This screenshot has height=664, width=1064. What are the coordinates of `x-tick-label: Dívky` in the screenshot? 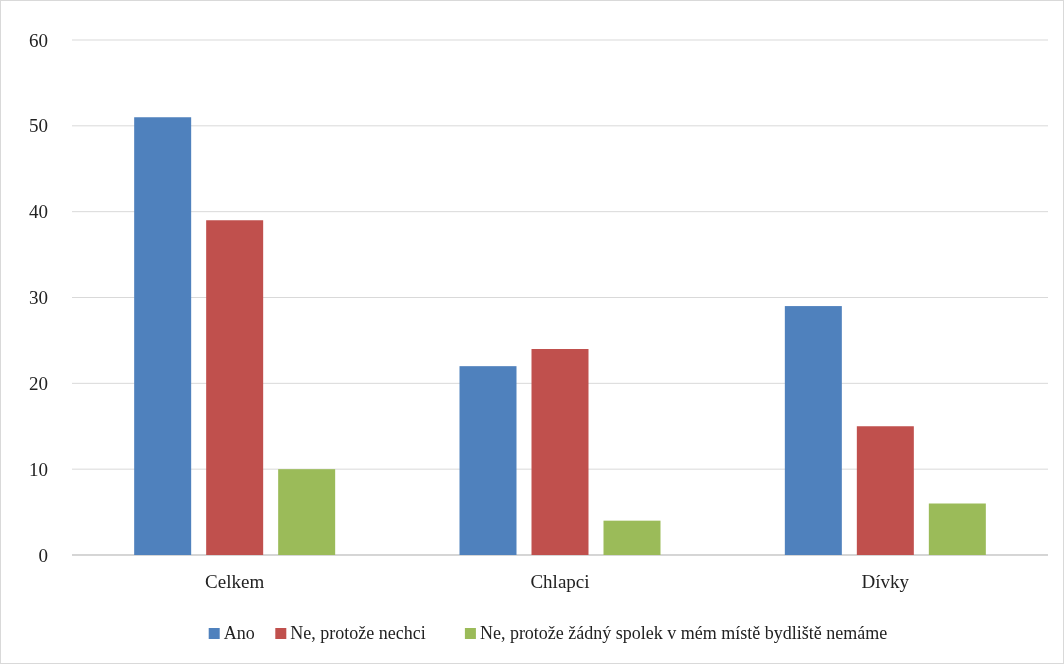 It's located at (885, 581).